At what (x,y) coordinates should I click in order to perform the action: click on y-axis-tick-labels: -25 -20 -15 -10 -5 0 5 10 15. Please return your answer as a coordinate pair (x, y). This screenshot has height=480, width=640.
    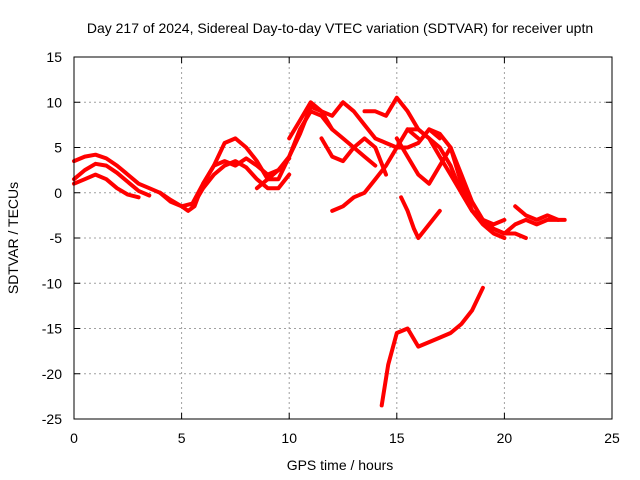
    Looking at the image, I should click on (52, 238).